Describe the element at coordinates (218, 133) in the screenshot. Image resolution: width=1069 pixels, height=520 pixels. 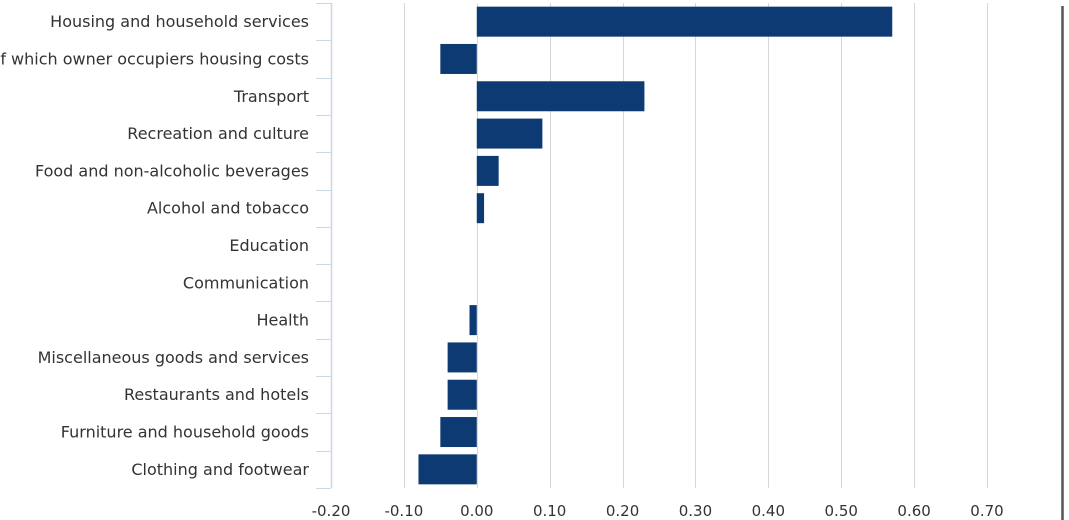
I see `category-label-3: Recreation and culture` at that location.